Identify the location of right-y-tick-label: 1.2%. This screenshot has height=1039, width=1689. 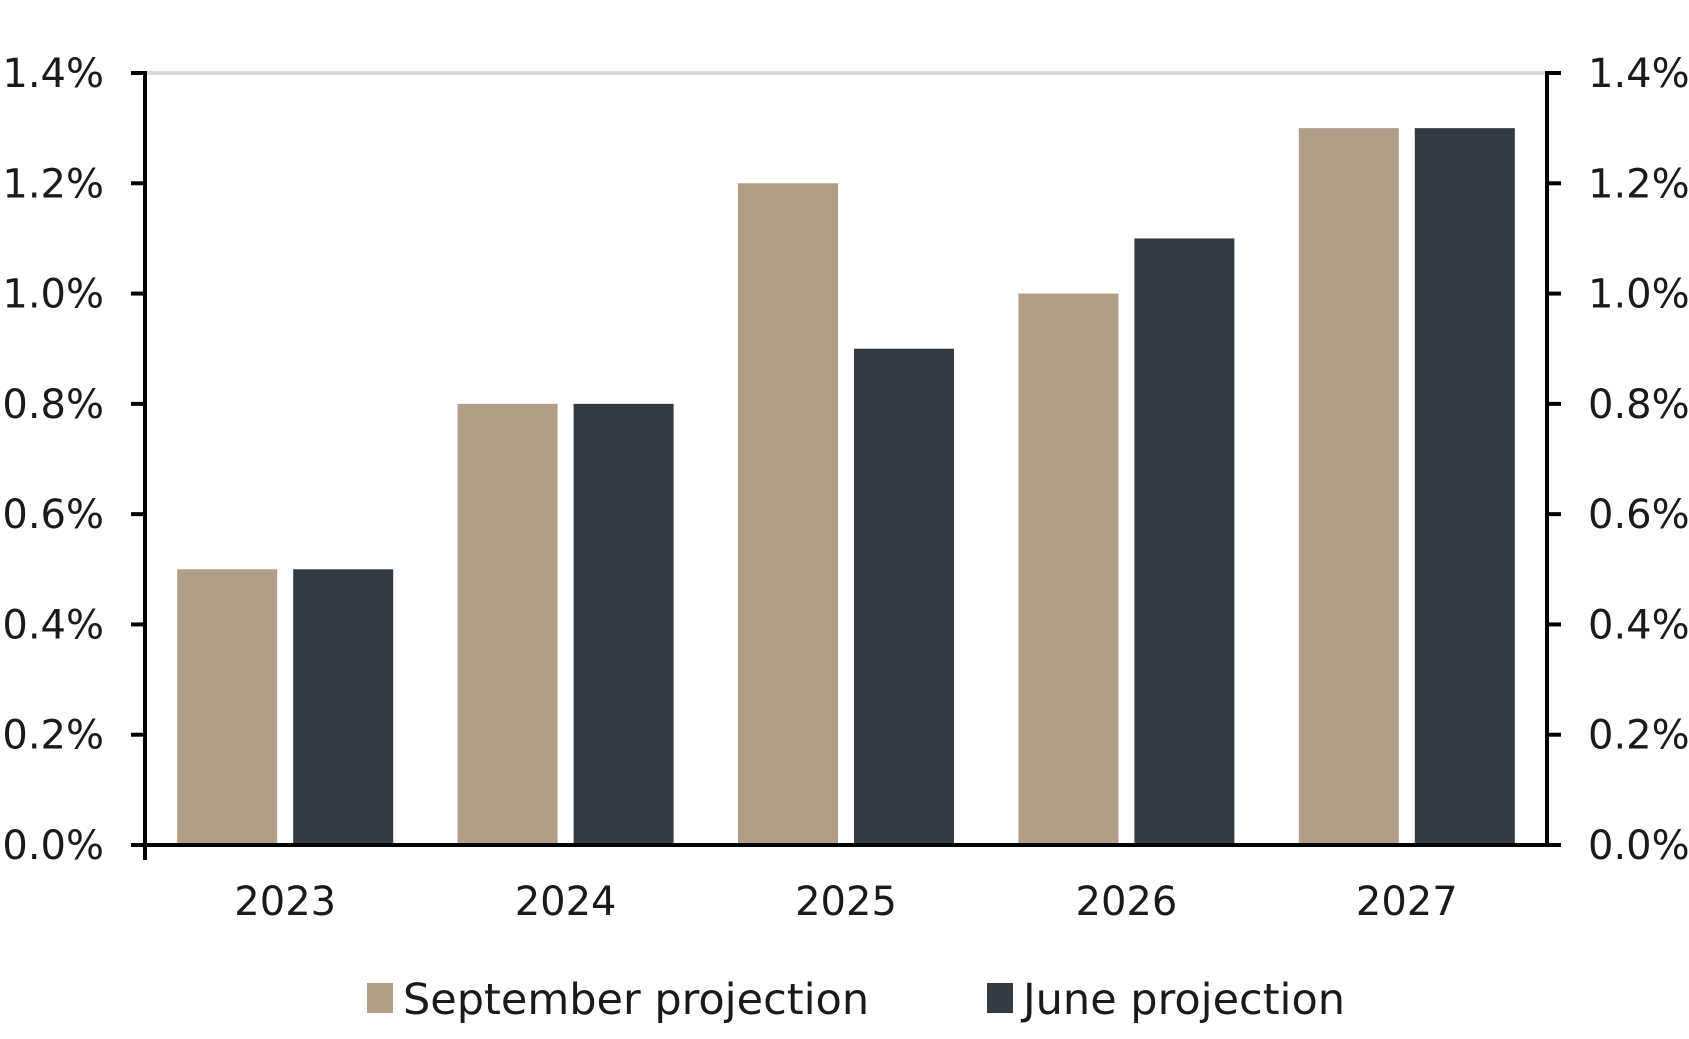
(1638, 184).